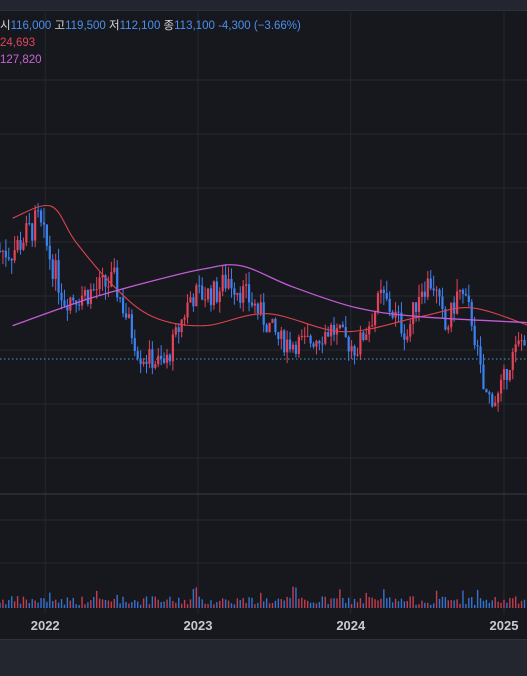 The width and height of the screenshot is (527, 676). I want to click on change-value: -4,300, so click(234, 26).